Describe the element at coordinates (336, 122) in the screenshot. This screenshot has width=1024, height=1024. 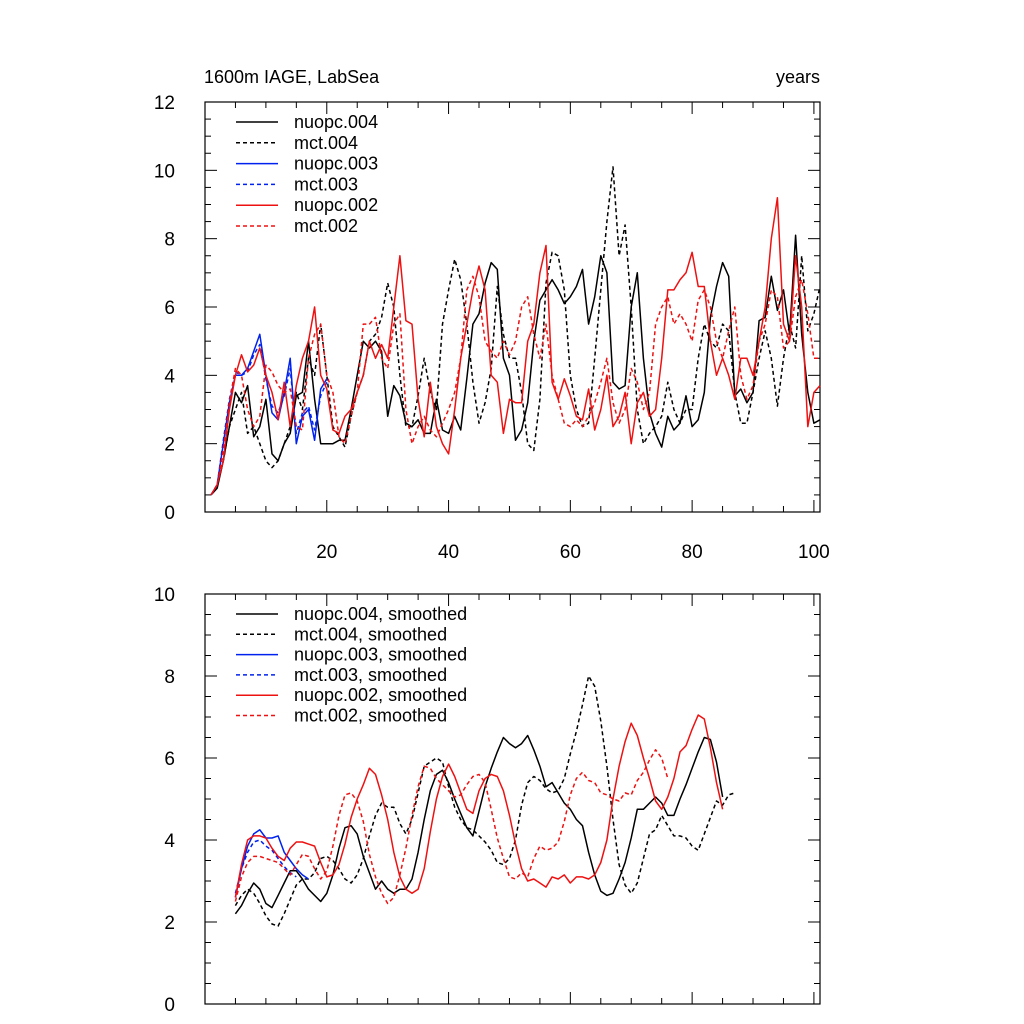
I see `legend-label: nuopc.004` at that location.